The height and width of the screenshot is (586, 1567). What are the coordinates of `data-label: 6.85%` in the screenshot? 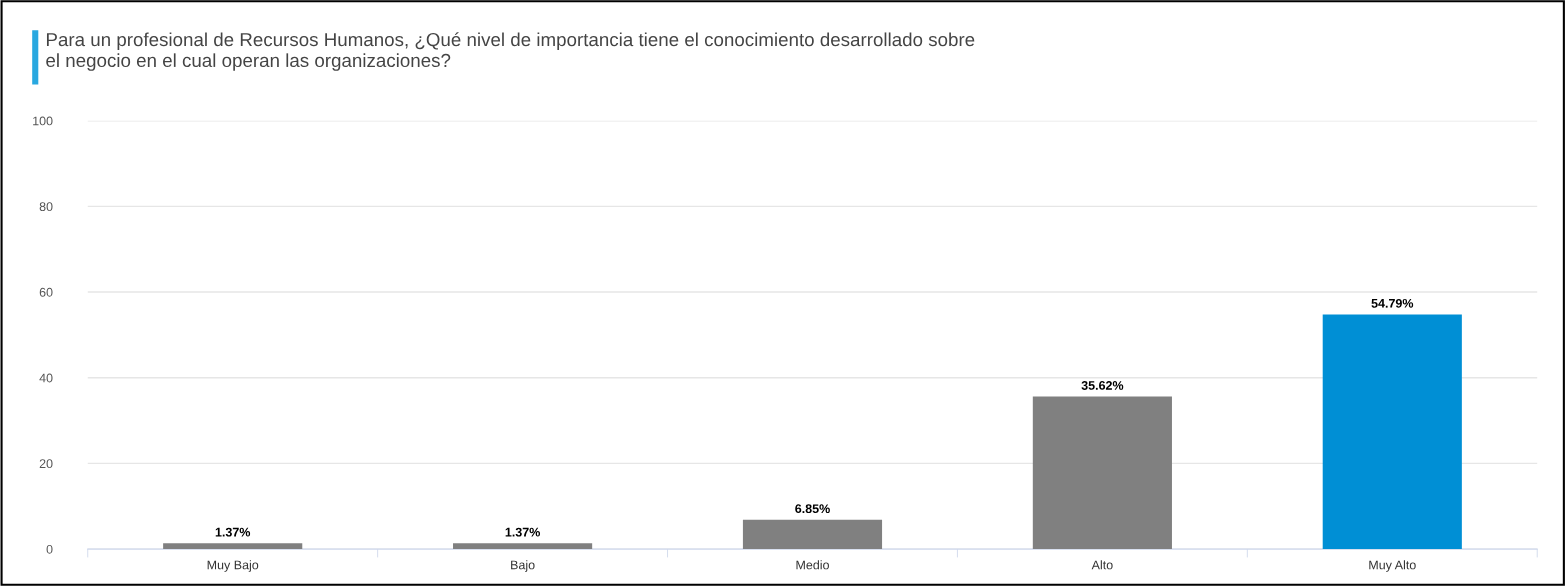 It's located at (812, 509).